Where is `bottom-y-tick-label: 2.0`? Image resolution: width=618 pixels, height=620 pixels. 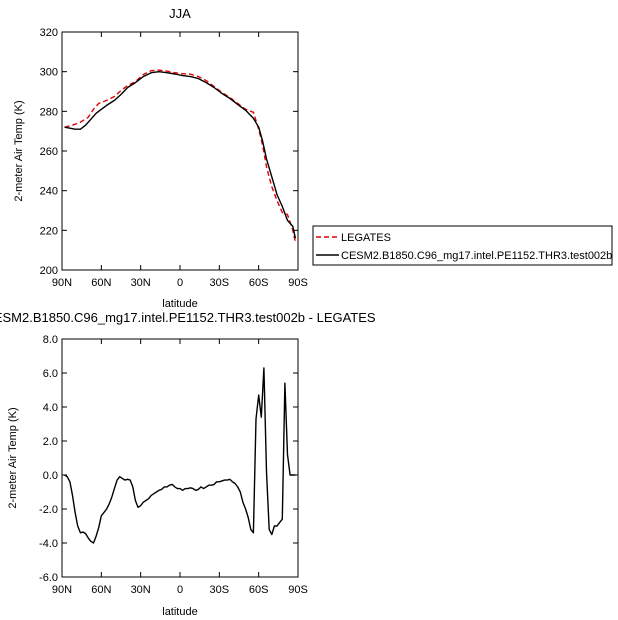 bottom-y-tick-label: 2.0 is located at coordinates (50, 442).